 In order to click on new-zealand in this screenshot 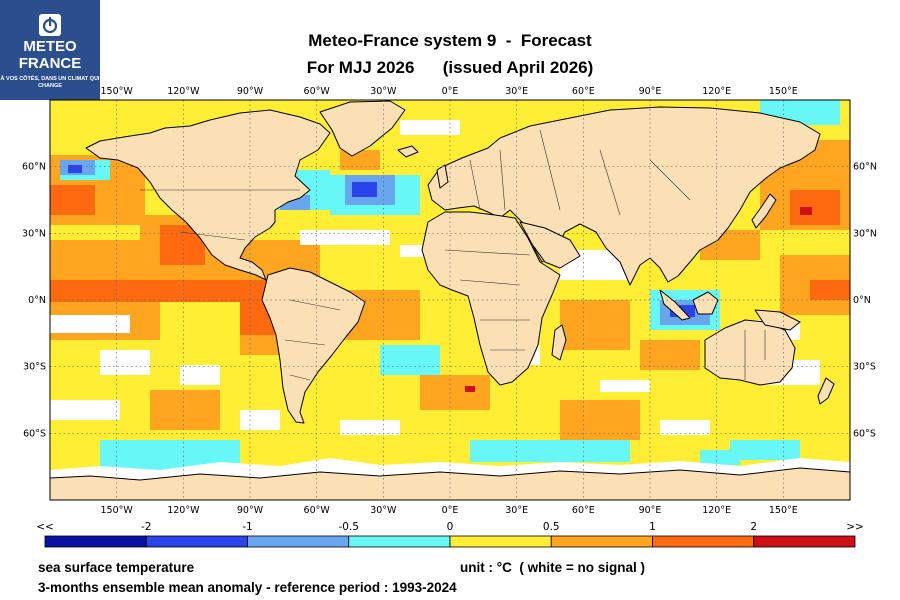, I will do `click(826, 391)`.